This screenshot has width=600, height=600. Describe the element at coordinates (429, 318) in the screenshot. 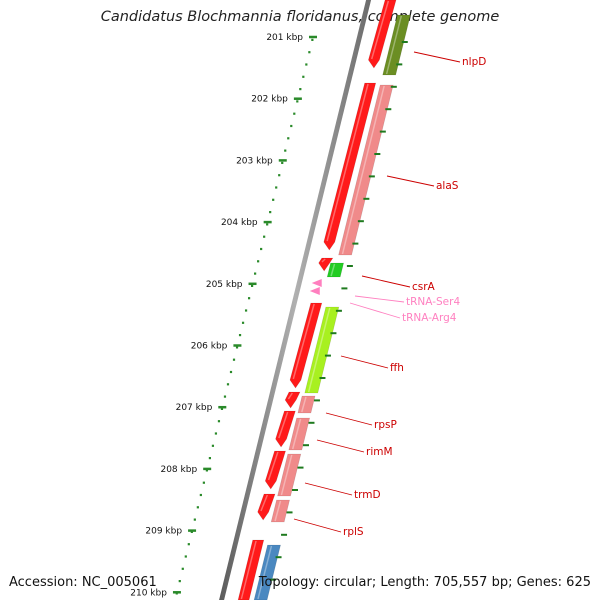

I see `gene-label-trna-arg4: tRNA-Arg4` at that location.